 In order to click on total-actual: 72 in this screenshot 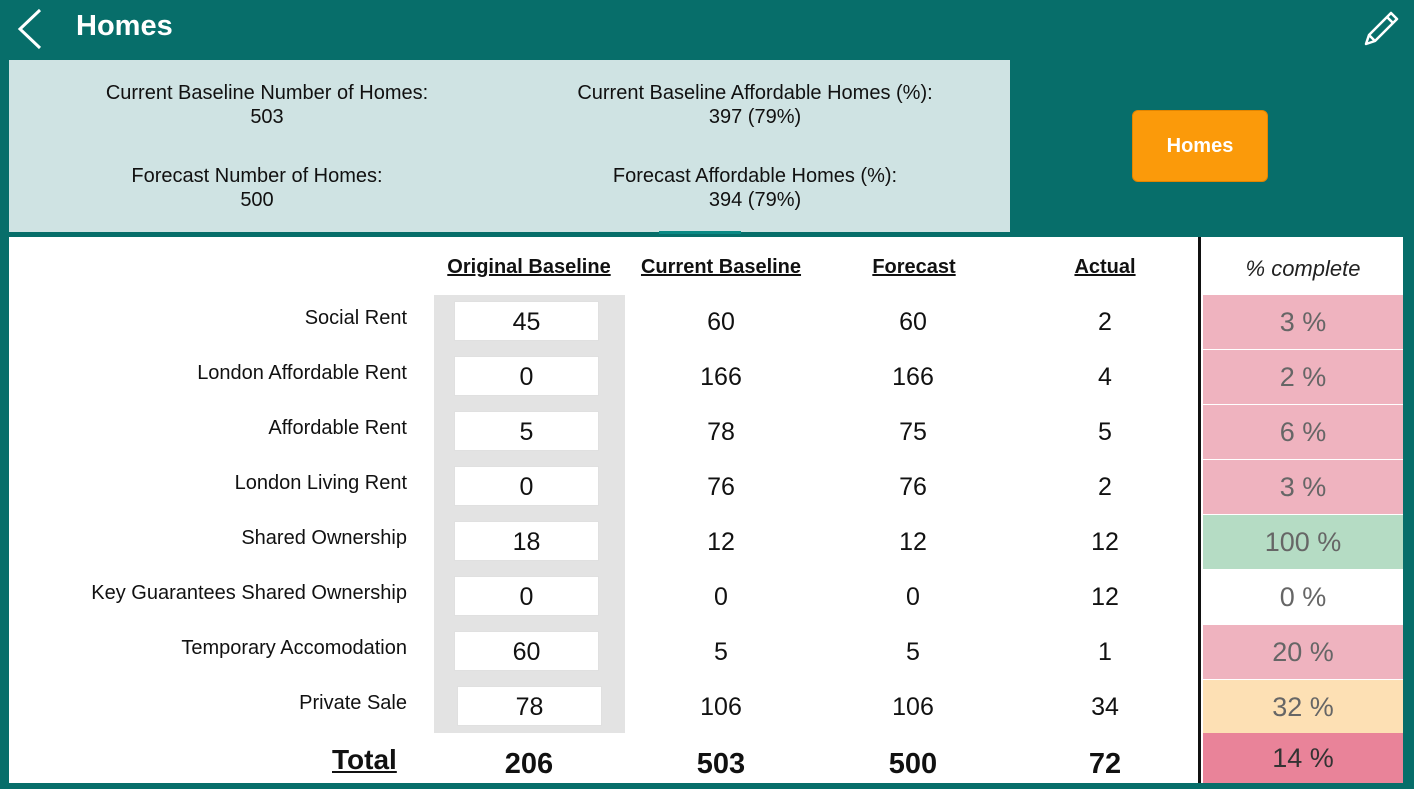, I will do `click(1105, 764)`.